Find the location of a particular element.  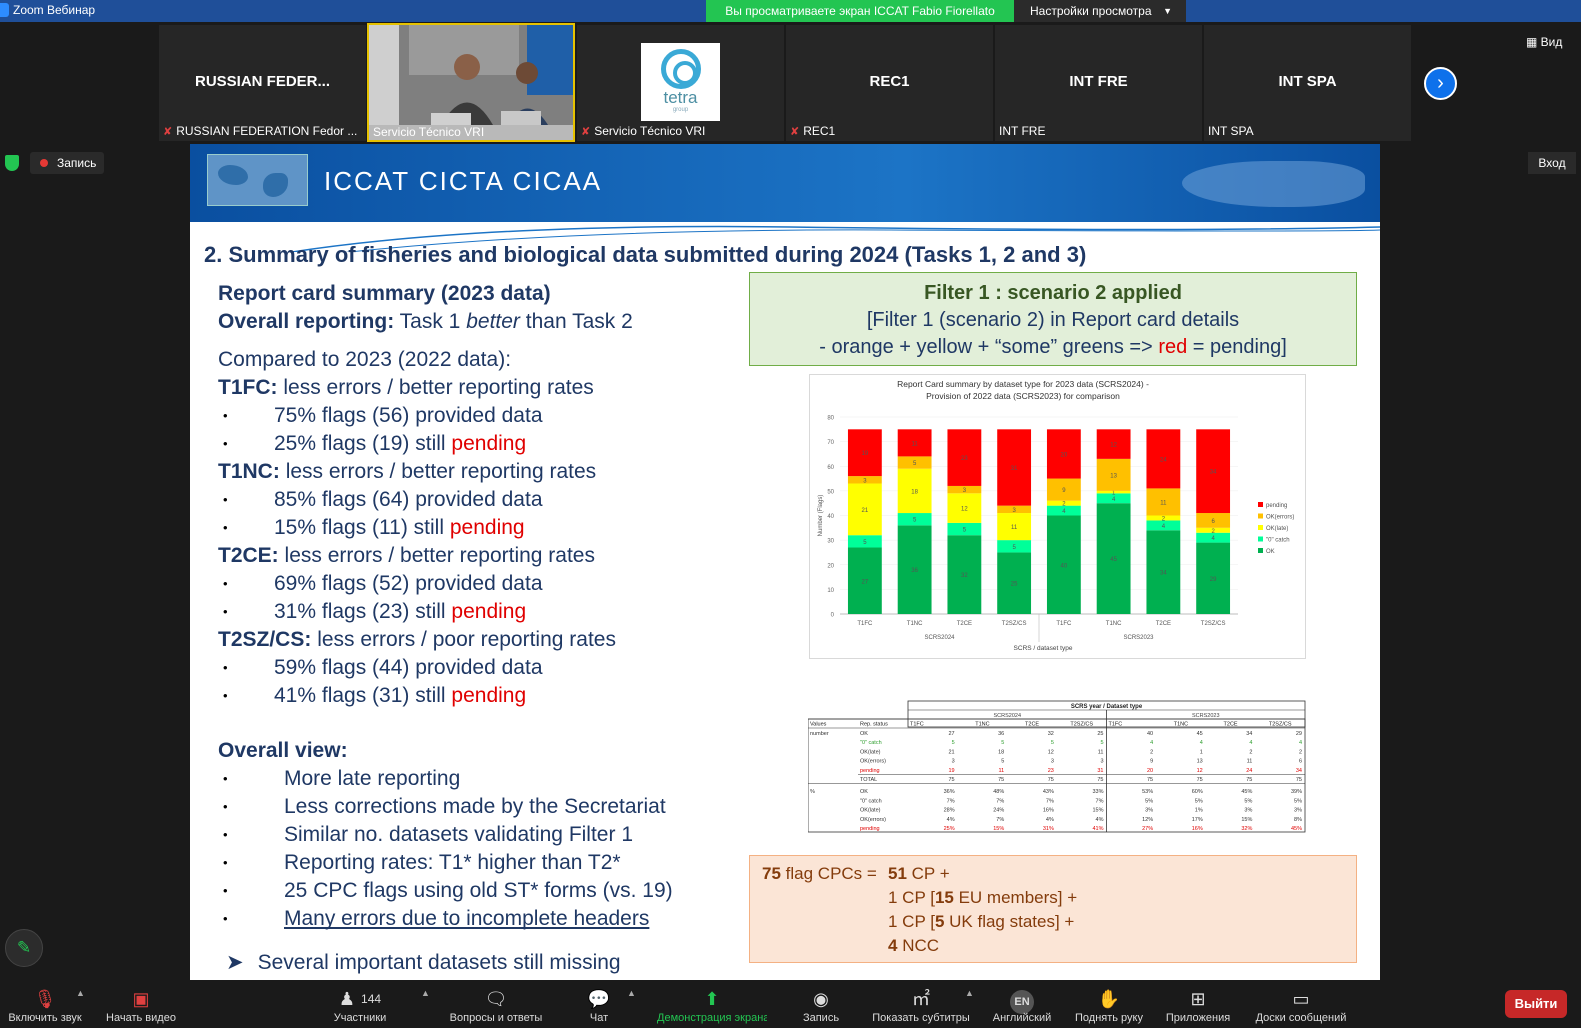

table-cell: 11 is located at coordinates (1002, 771).